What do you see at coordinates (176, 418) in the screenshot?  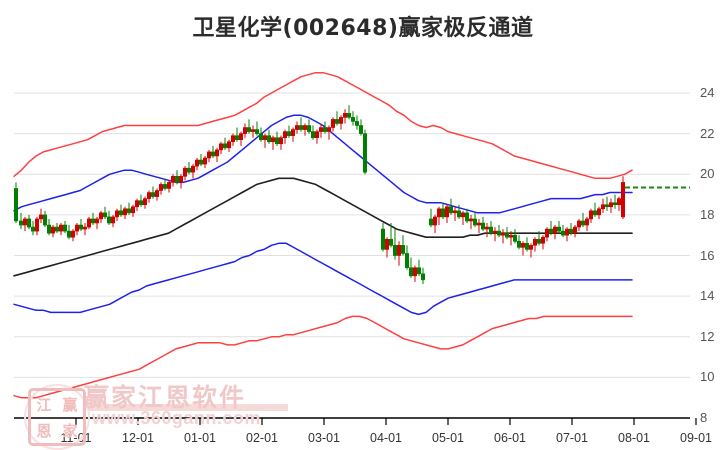 I see `watermark-url: www.360gann.com` at bounding box center [176, 418].